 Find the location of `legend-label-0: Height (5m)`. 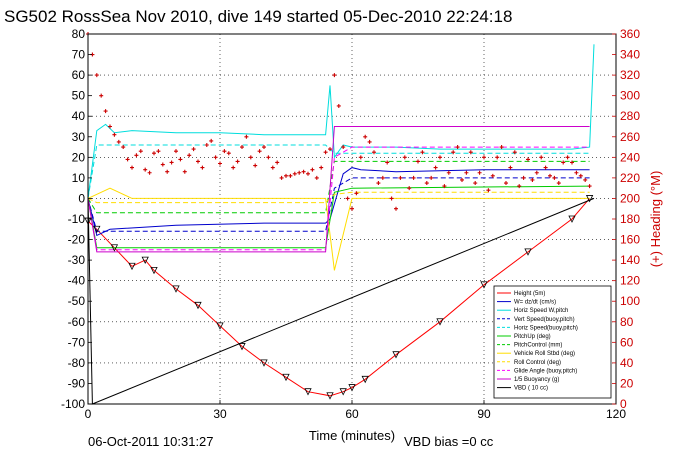

legend-label-0: Height (5m) is located at coordinates (529, 294).